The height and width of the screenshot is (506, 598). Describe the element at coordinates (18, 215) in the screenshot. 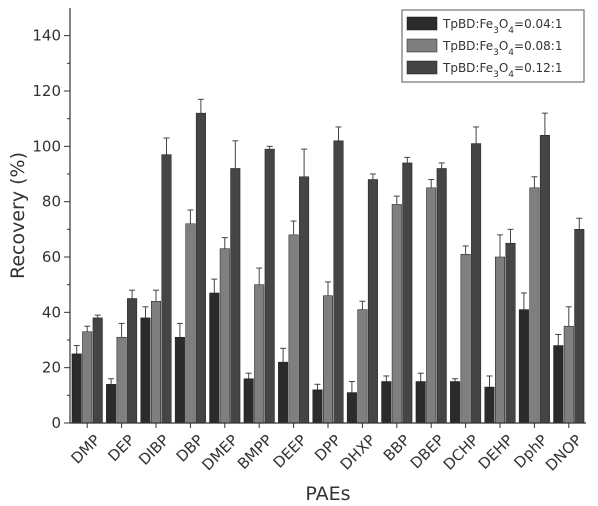

I see `y-axis-title: Recovery (%)` at that location.